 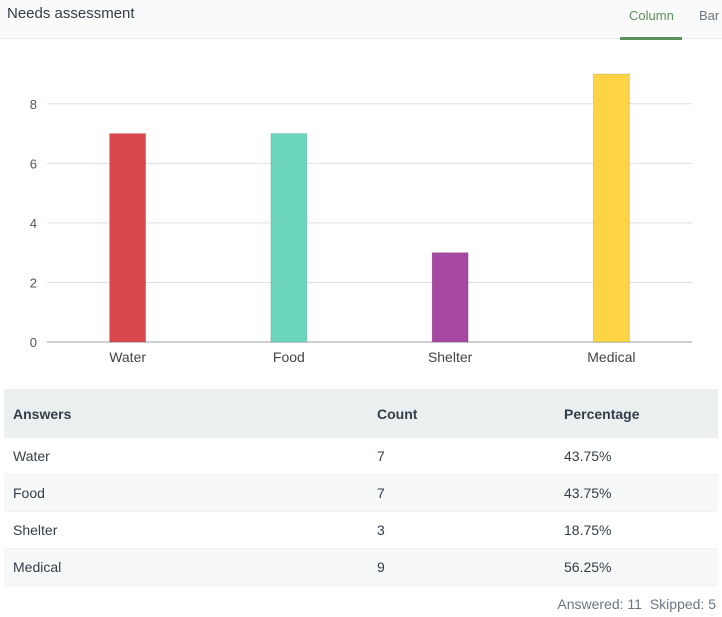 I want to click on header-percentage: Percentage, so click(x=636, y=413).